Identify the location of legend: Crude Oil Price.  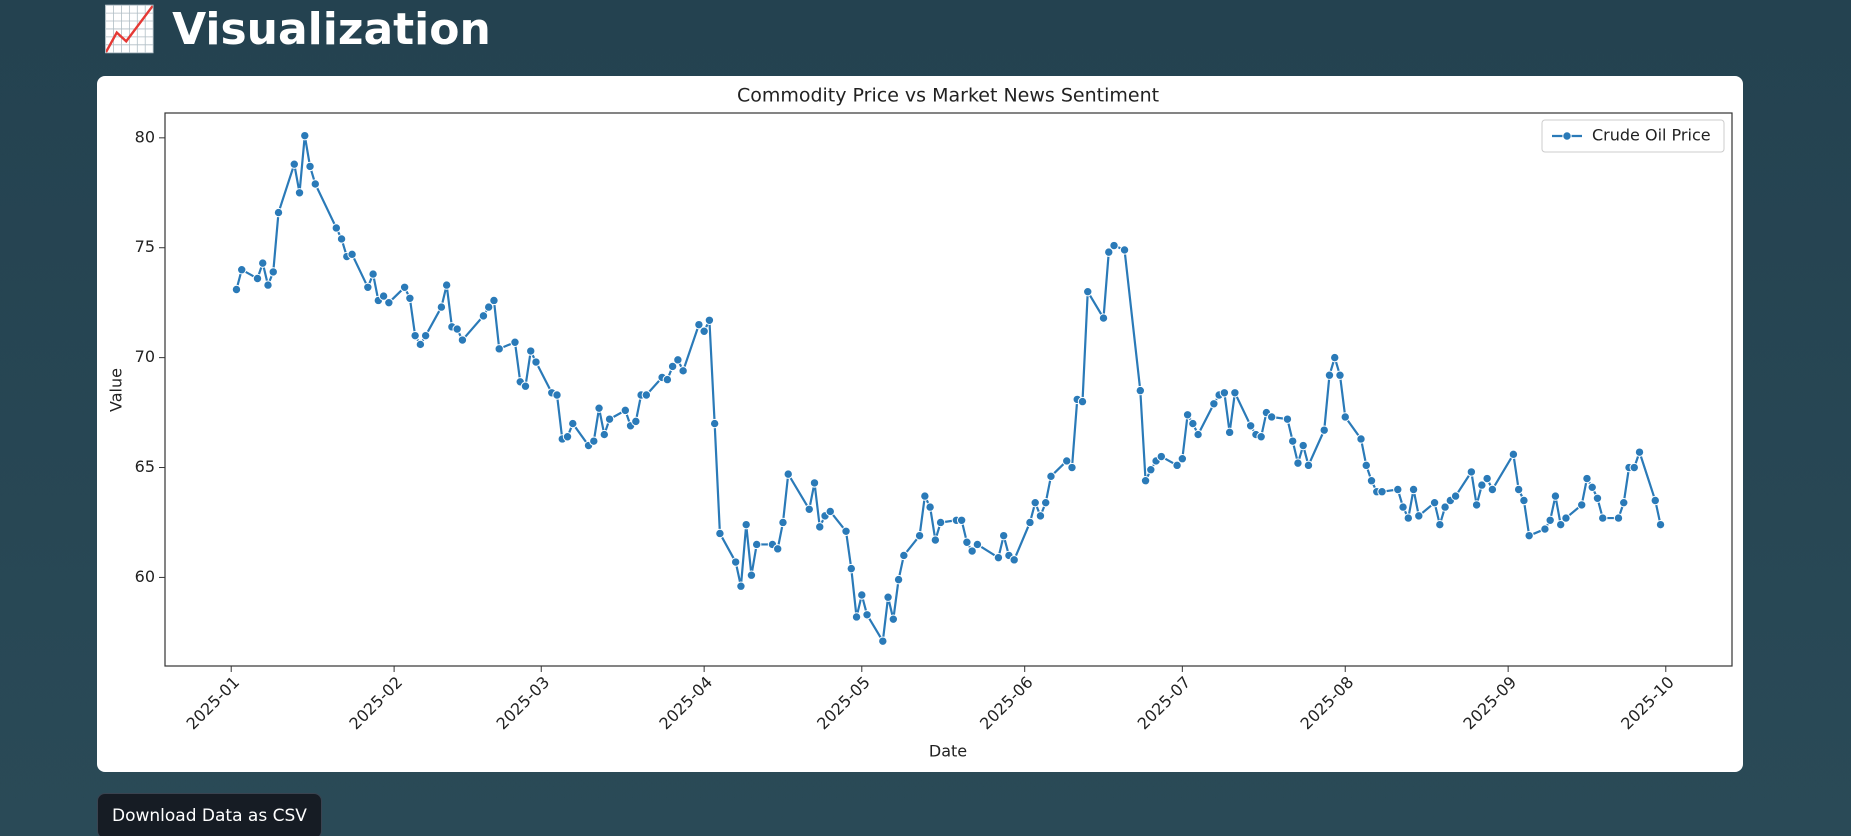
(1633, 136).